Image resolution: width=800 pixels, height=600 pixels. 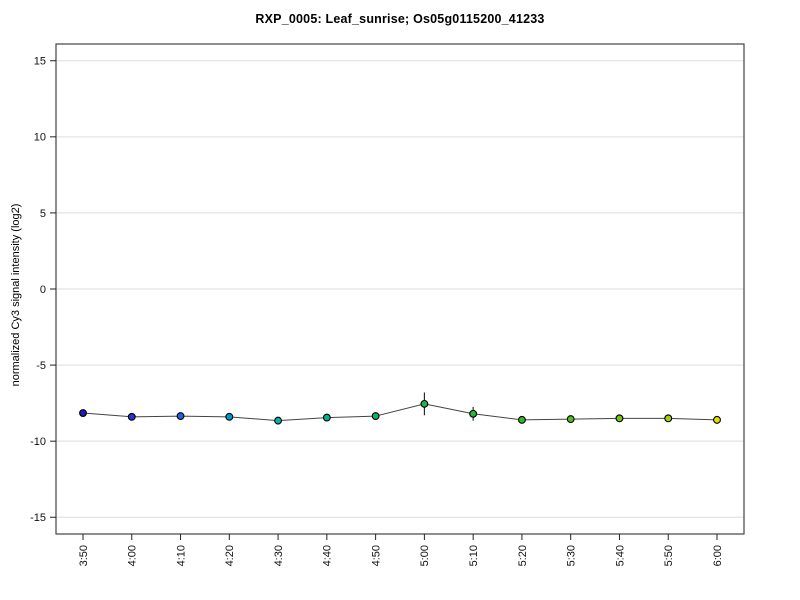 What do you see at coordinates (376, 555) in the screenshot?
I see `x-tick-label: 4:50` at bounding box center [376, 555].